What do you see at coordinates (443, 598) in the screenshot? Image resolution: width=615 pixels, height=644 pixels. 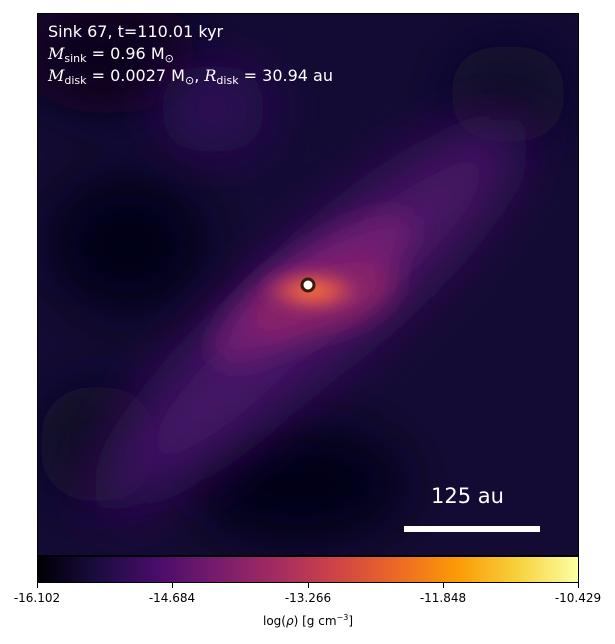 I see `colorbar-tick-label: -11.848` at bounding box center [443, 598].